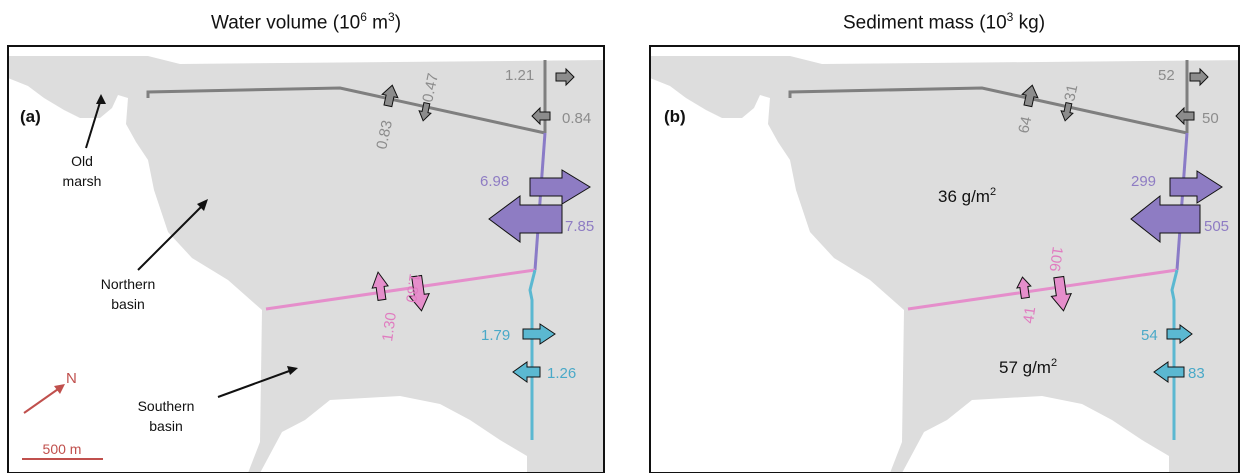  Describe the element at coordinates (494, 181) in the screenshot. I see `purple-out-label: 6.98` at that location.